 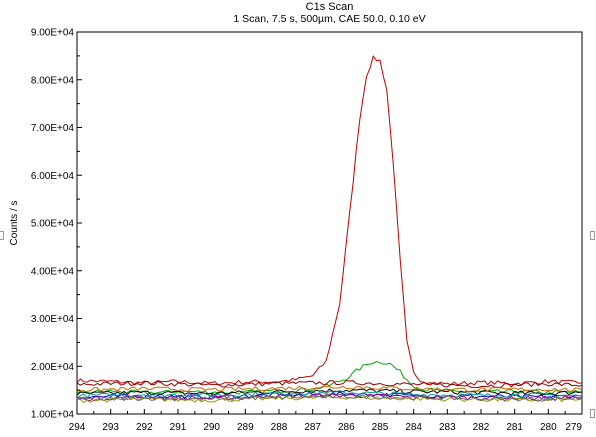 What do you see at coordinates (380, 427) in the screenshot?
I see `x-tick-label: 285` at bounding box center [380, 427].